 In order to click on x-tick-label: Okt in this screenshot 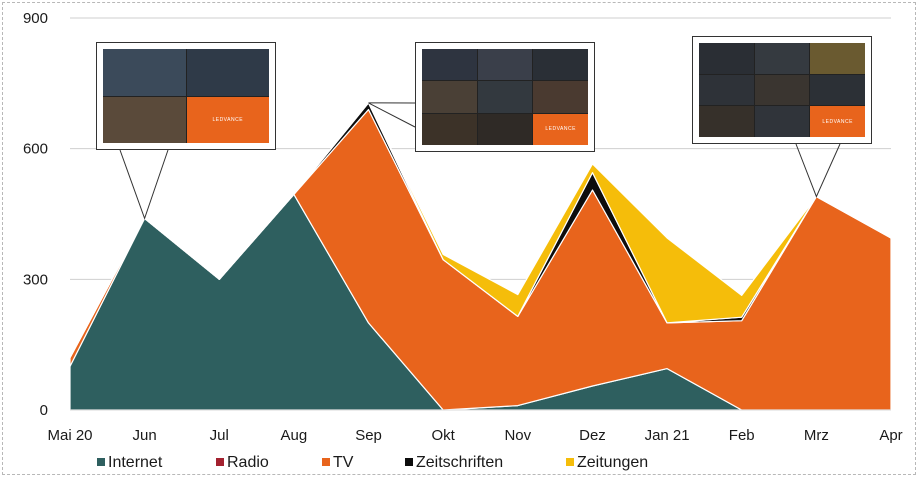, I will do `click(444, 435)`.